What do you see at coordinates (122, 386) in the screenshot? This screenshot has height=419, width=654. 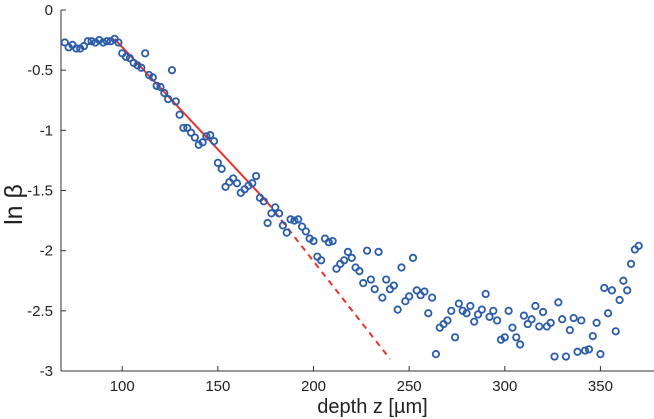 I see `x-tick-label: 100` at bounding box center [122, 386].